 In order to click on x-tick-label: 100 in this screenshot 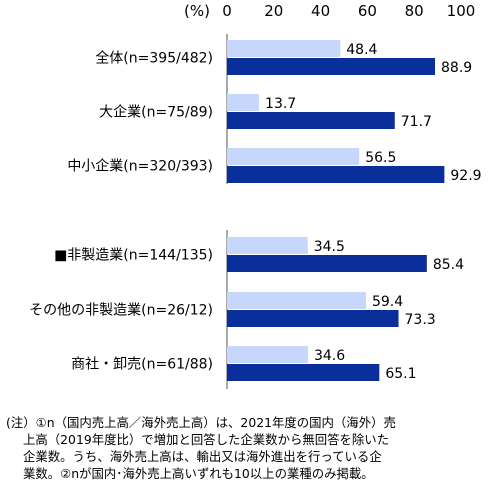, I will do `click(461, 11)`.